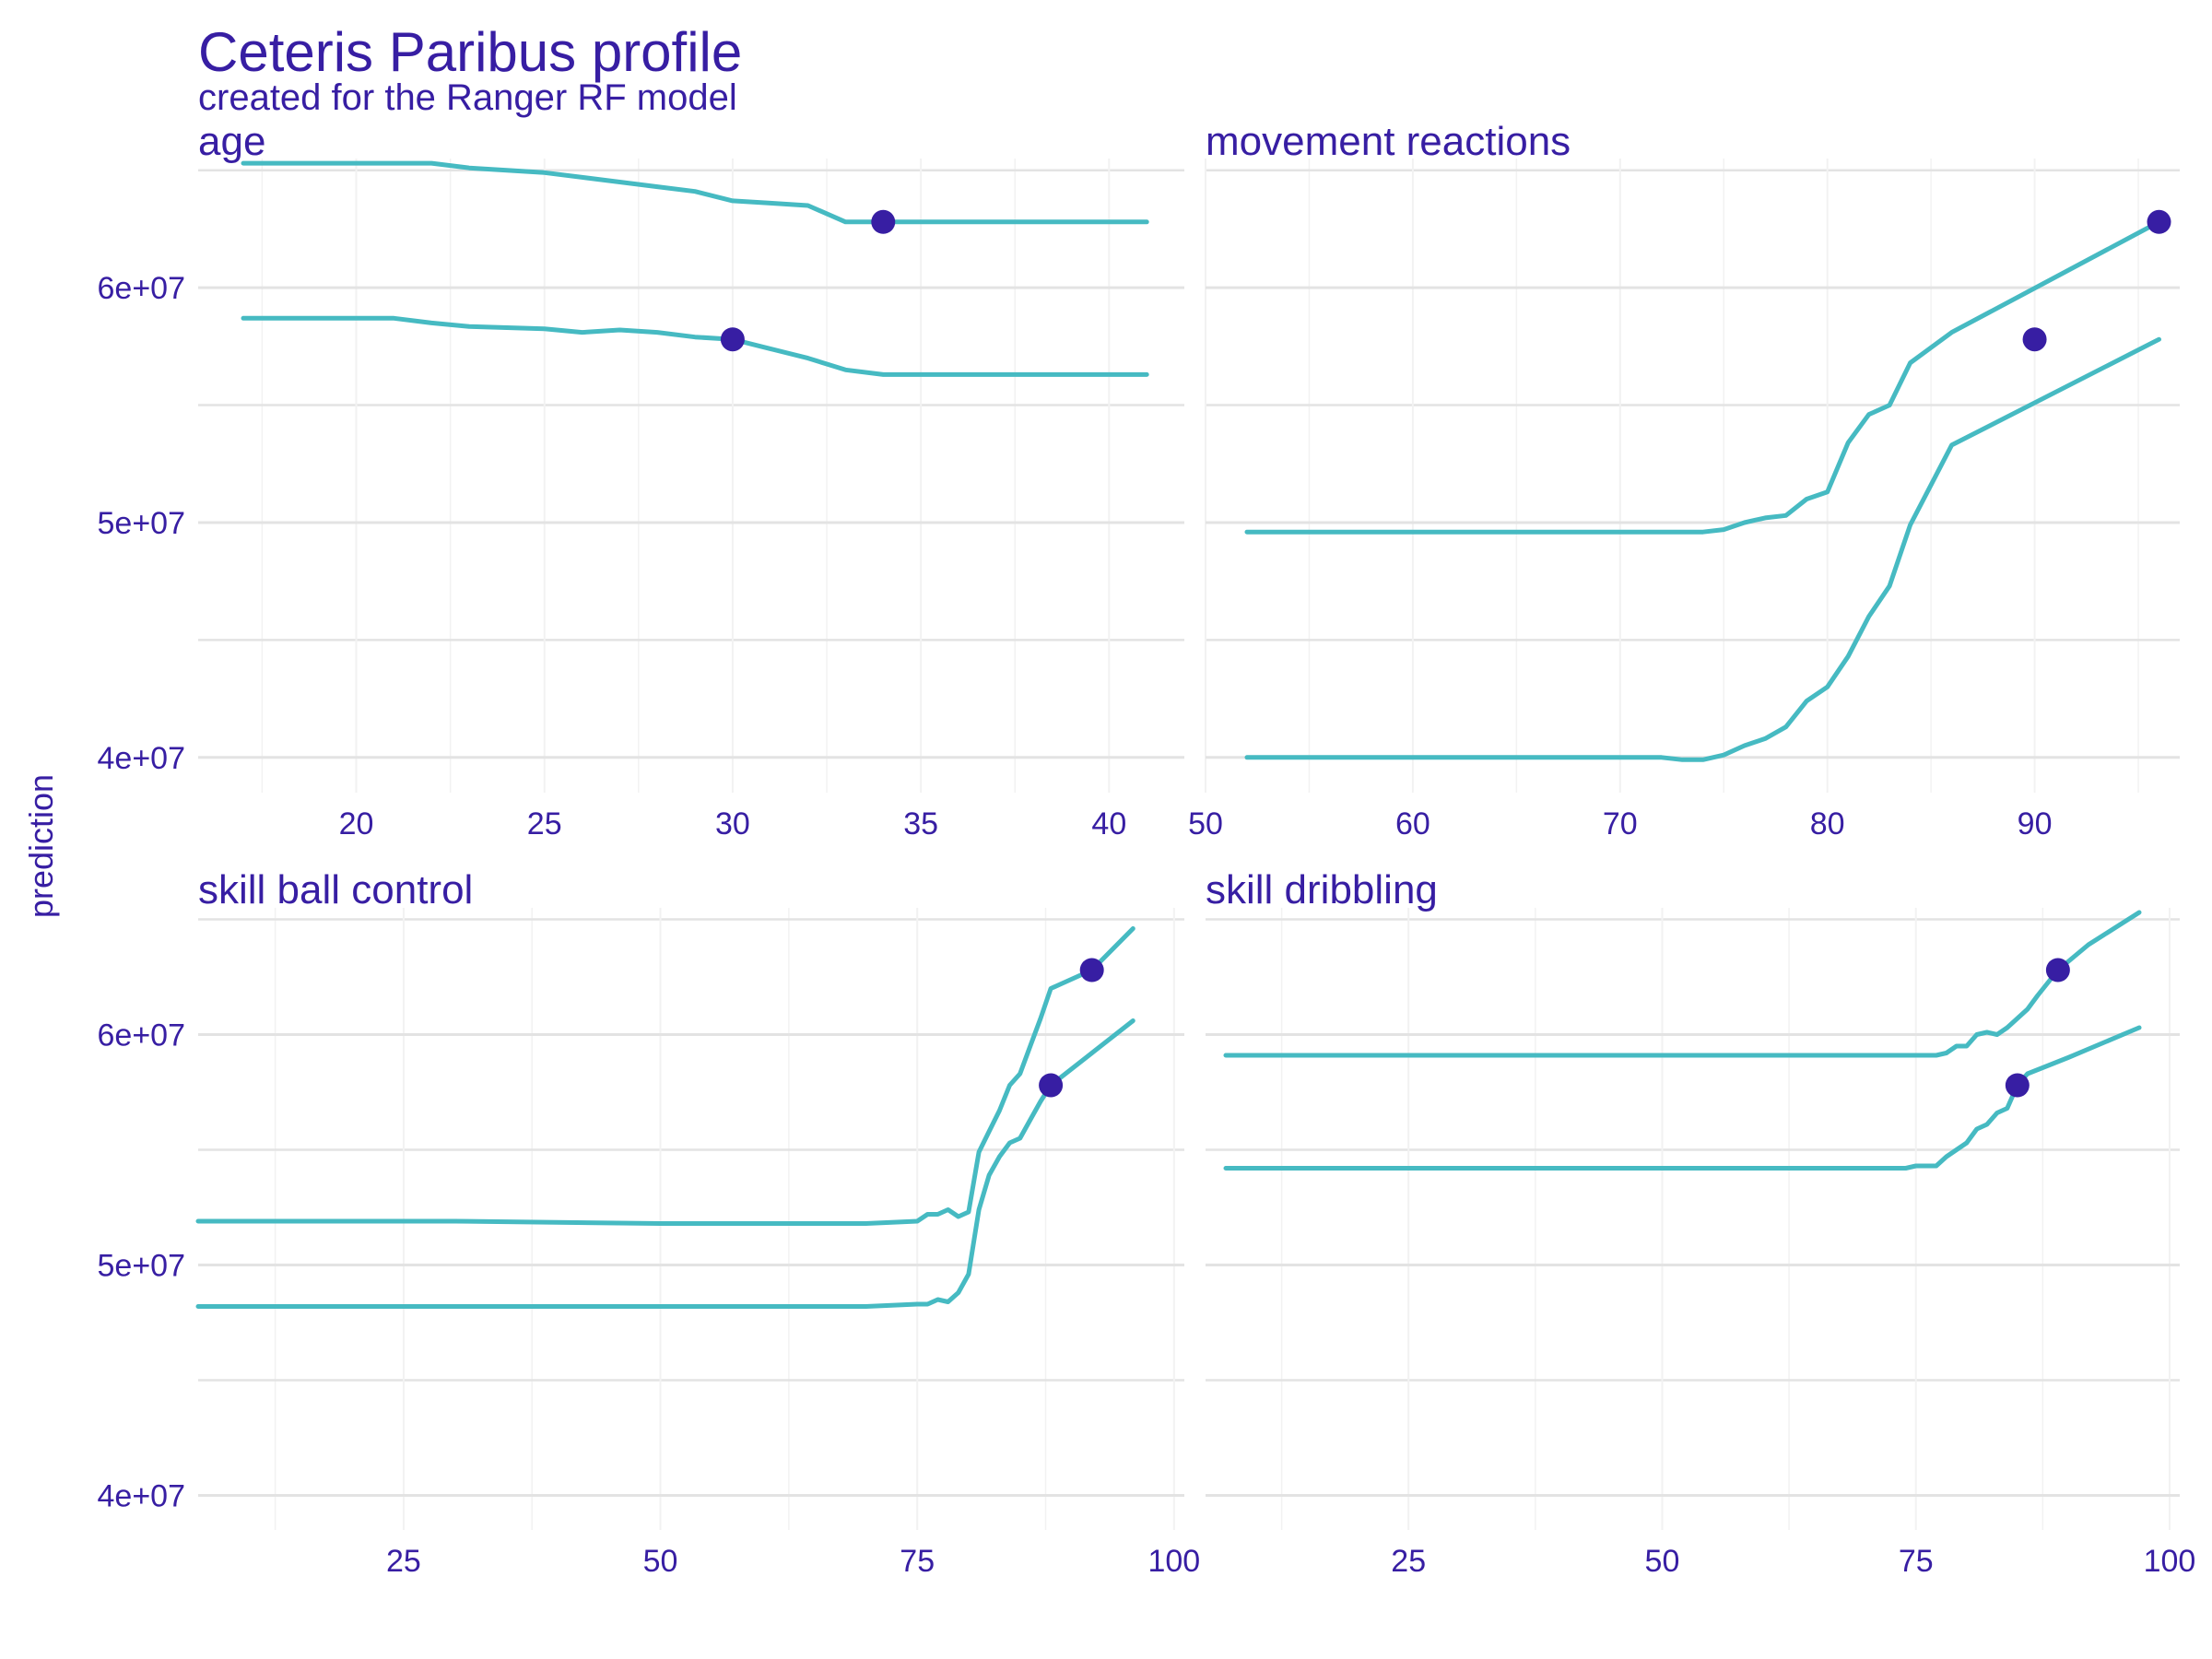 The image size is (2212, 1659). I want to click on x-tick-label: 20, so click(356, 823).